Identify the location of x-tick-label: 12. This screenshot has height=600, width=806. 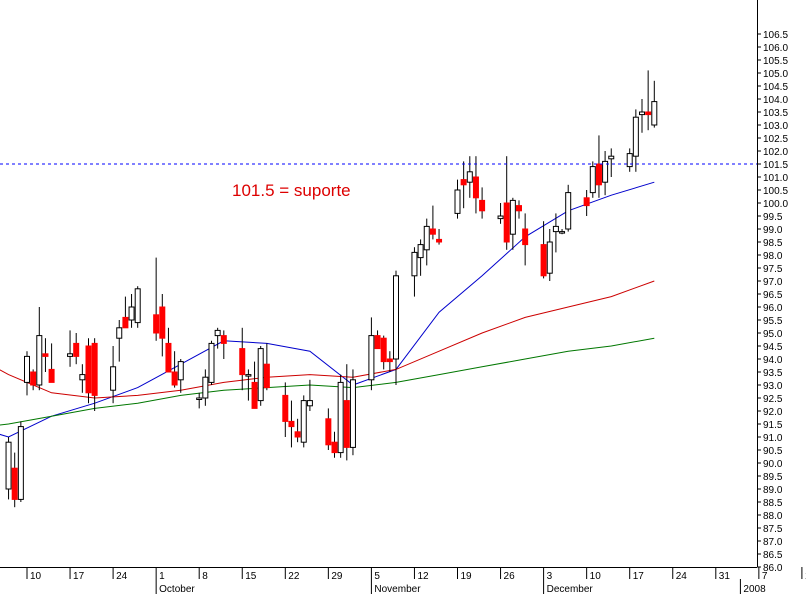
(423, 576).